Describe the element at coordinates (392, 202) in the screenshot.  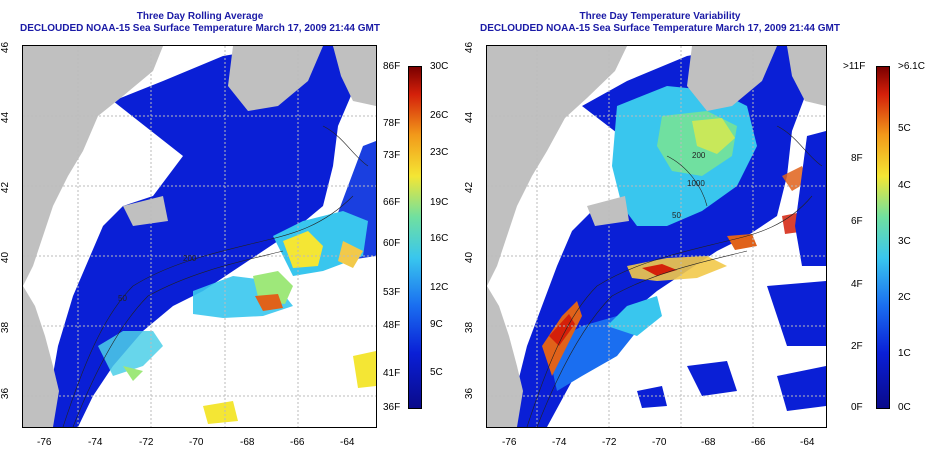
I see `left-cb-f-label: 66F` at that location.